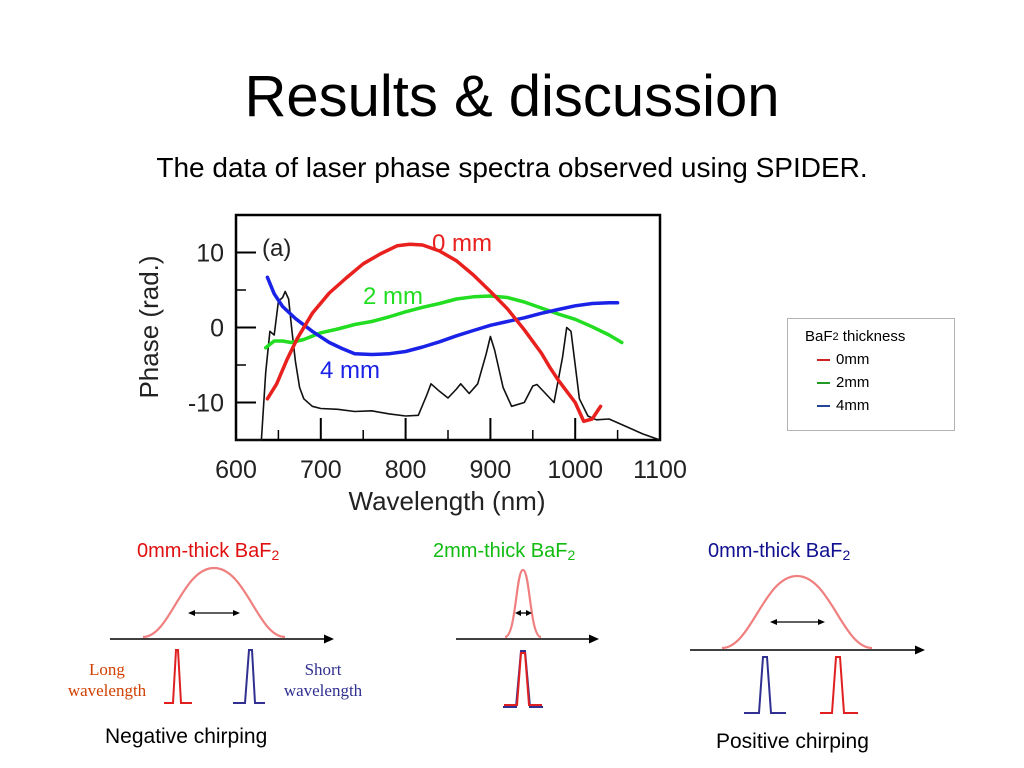 The height and width of the screenshot is (768, 1024). I want to click on red-pulse, so click(523, 679).